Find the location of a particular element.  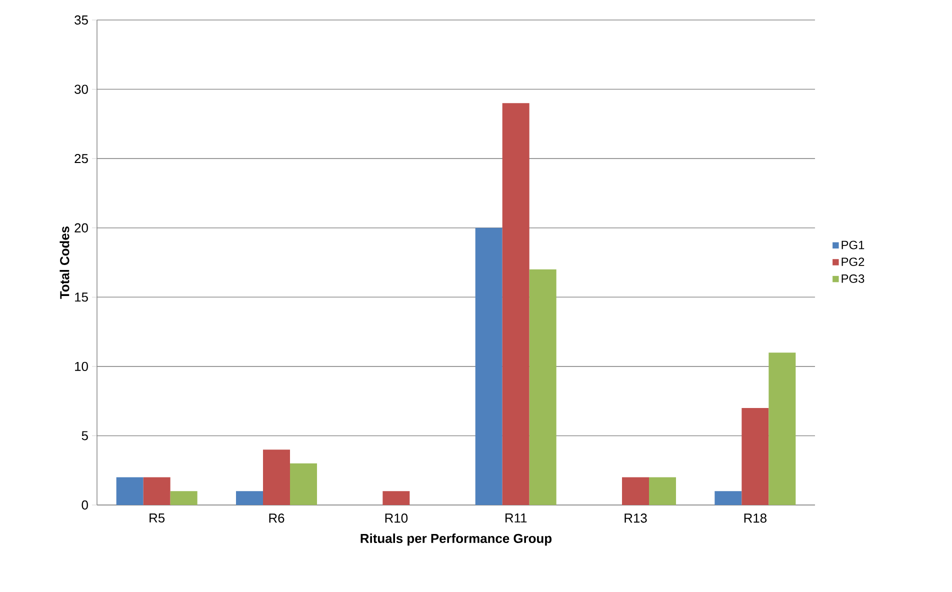

y-tick-label: 35 is located at coordinates (81, 20).